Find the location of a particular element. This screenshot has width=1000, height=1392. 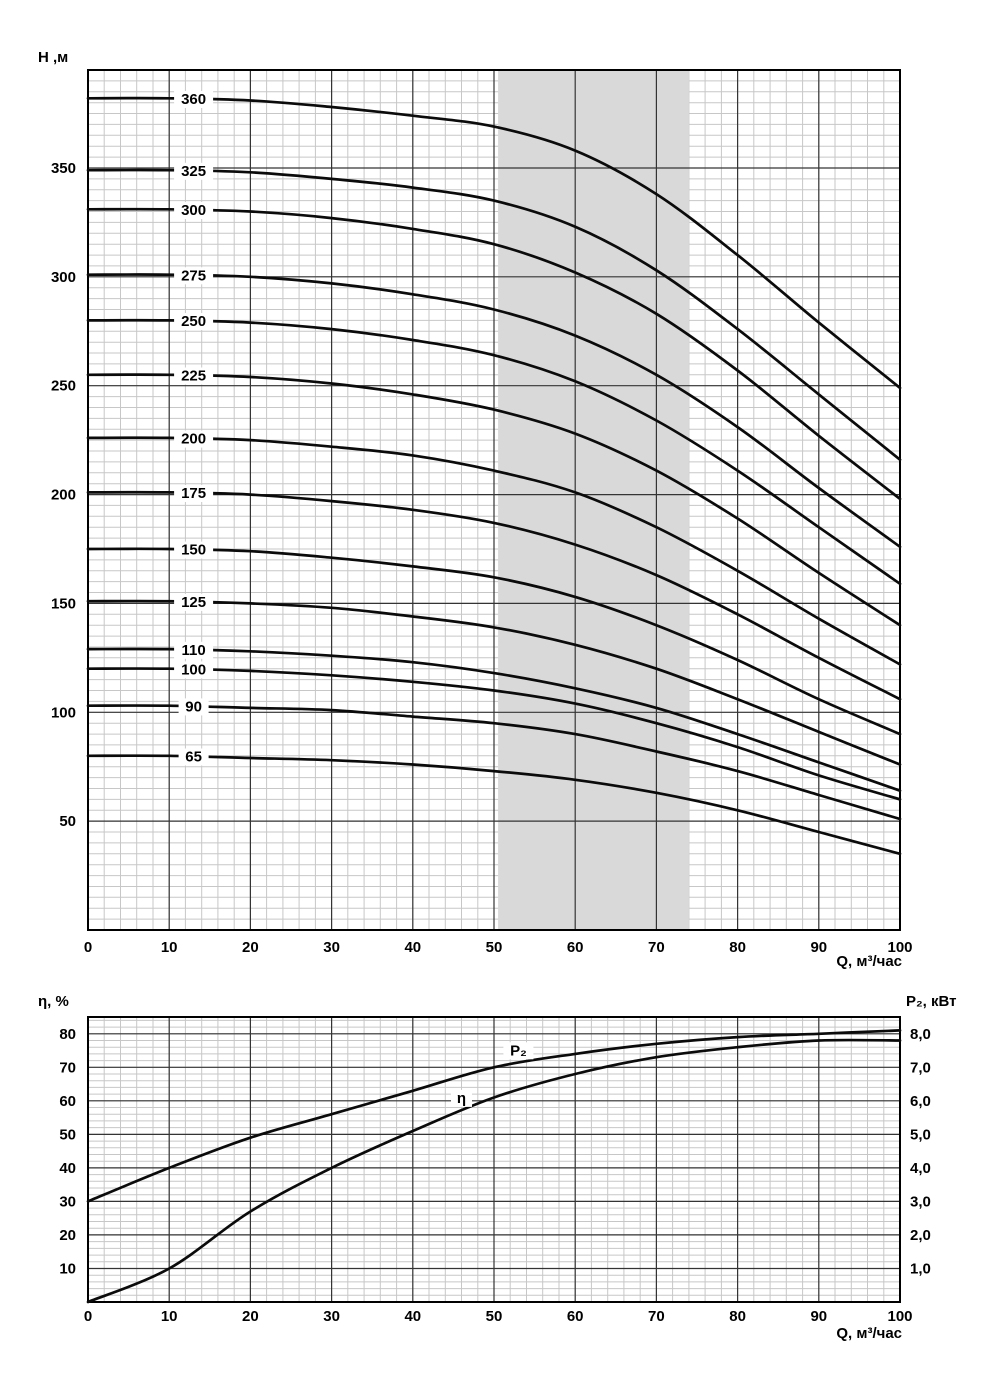

curve-label-65: 65 is located at coordinates (193, 757).